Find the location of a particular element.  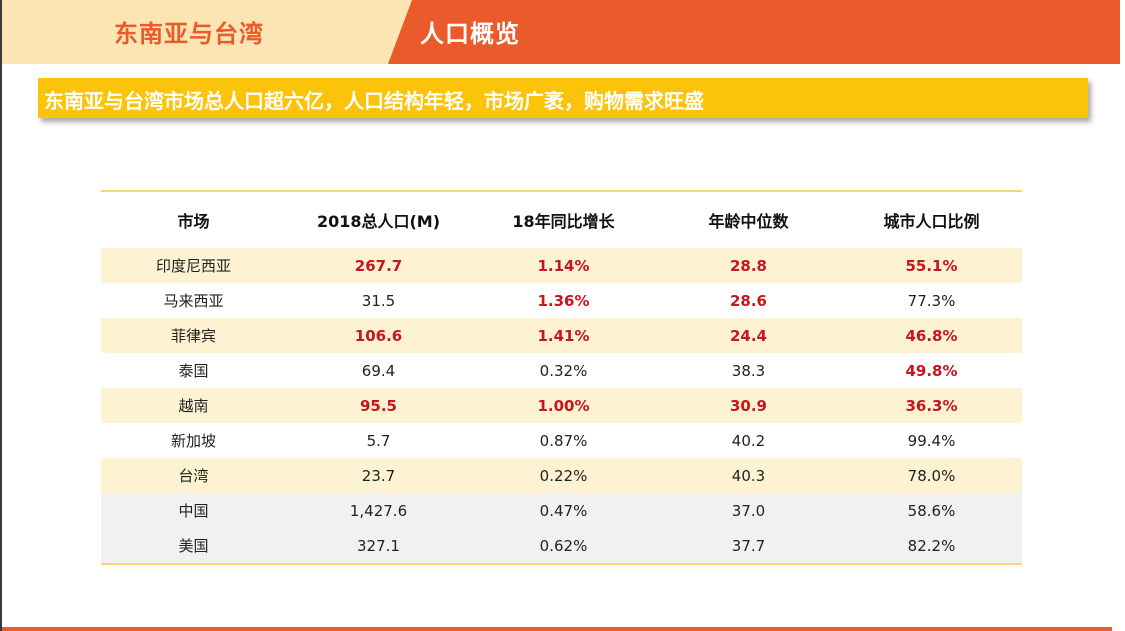

table-row: 马来西亚 31.5 1.36% 28.6 77.3% is located at coordinates (561, 300).